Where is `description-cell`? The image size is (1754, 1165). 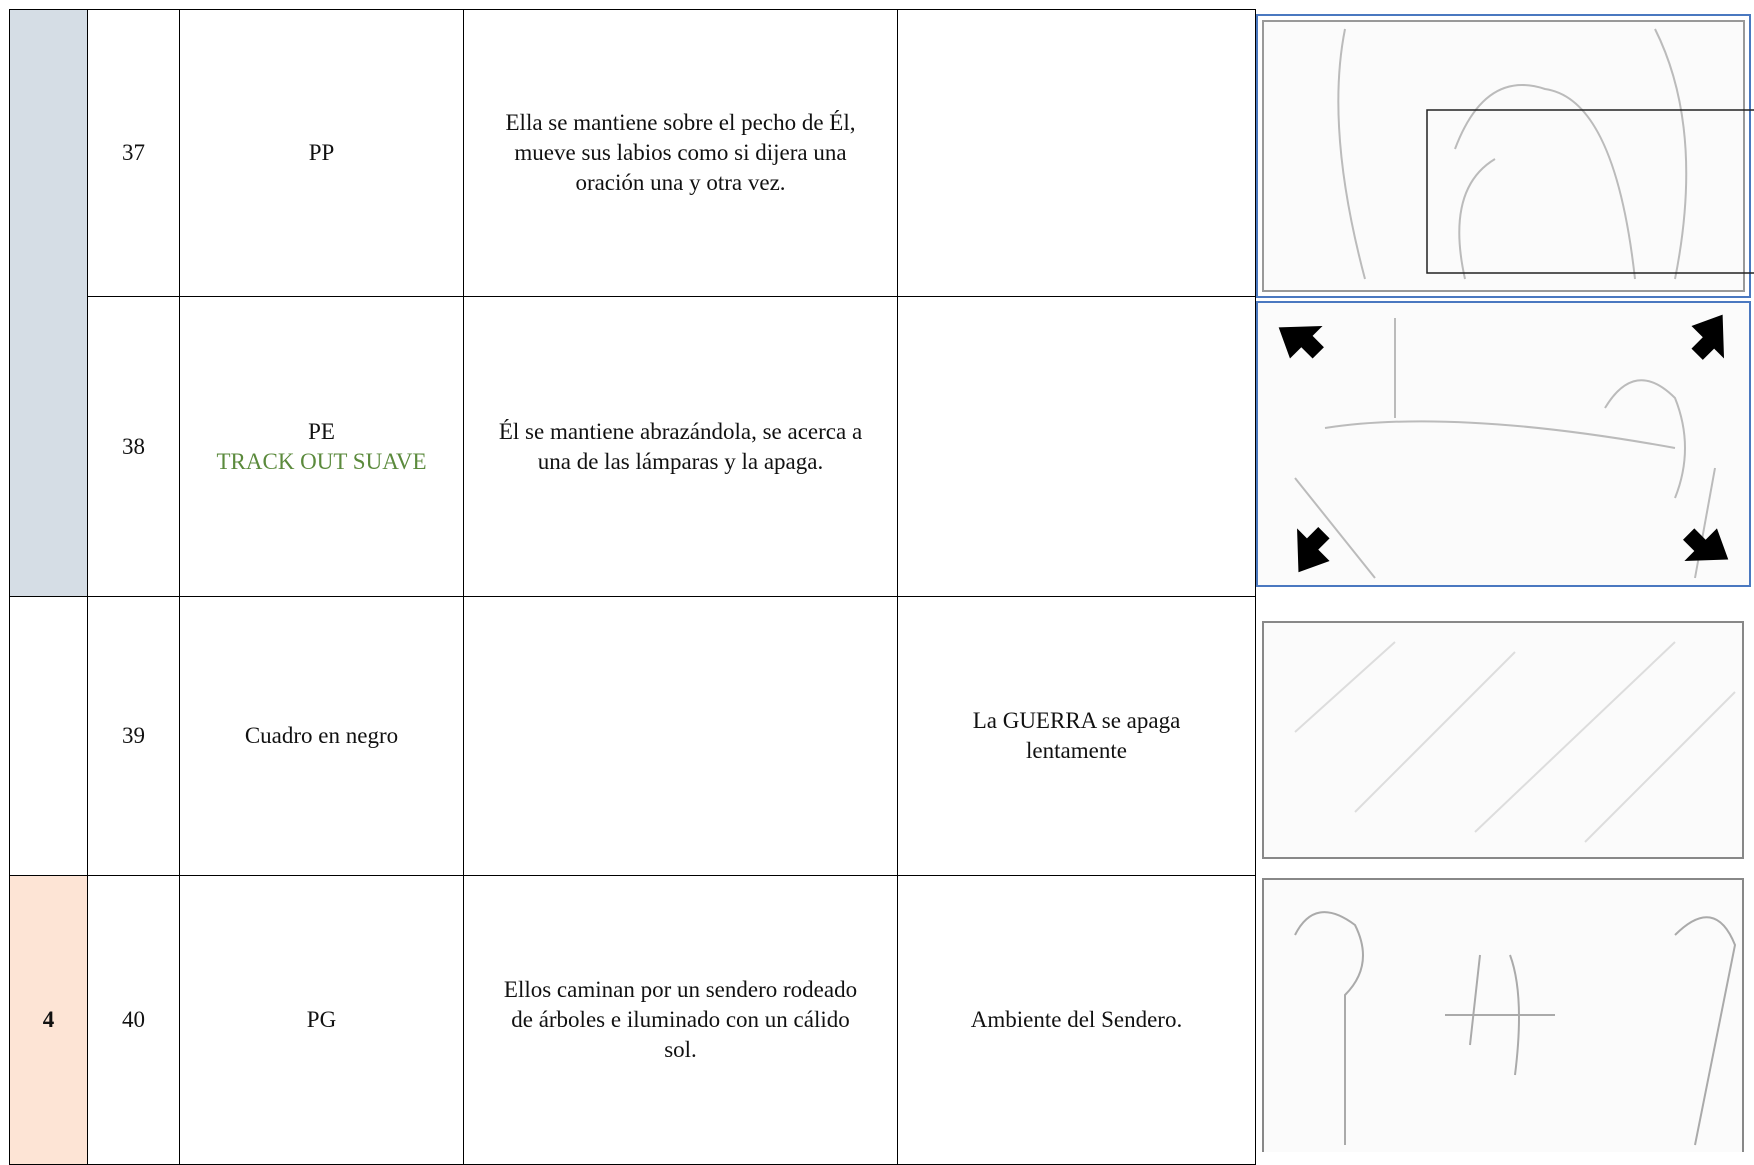 description-cell is located at coordinates (680, 736).